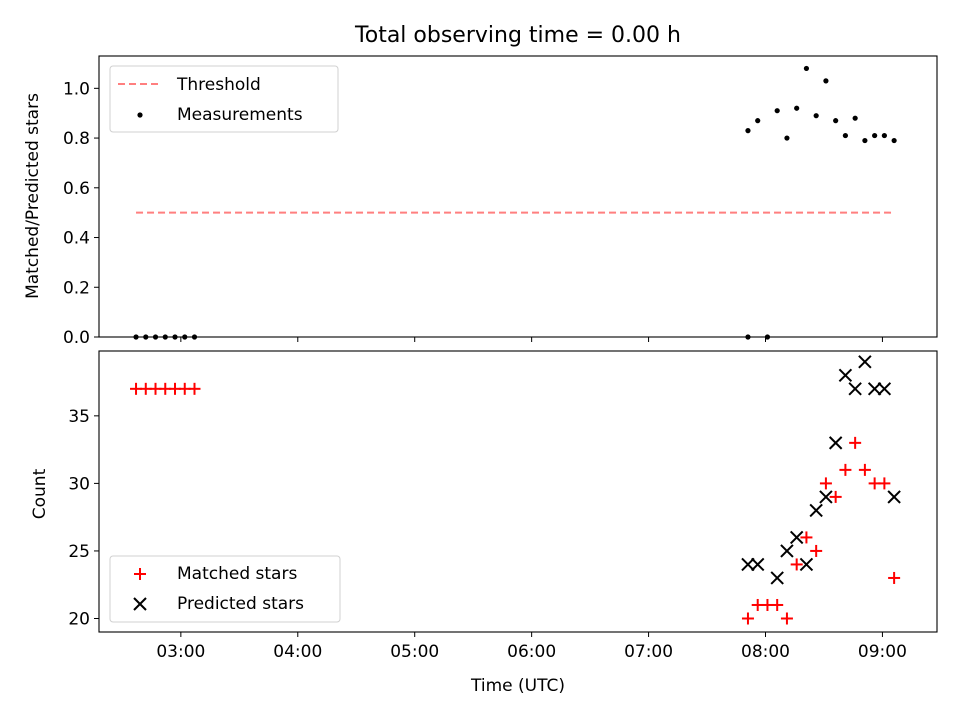 The width and height of the screenshot is (960, 720). What do you see at coordinates (79, 417) in the screenshot?
I see `count-ytick-label: 35` at bounding box center [79, 417].